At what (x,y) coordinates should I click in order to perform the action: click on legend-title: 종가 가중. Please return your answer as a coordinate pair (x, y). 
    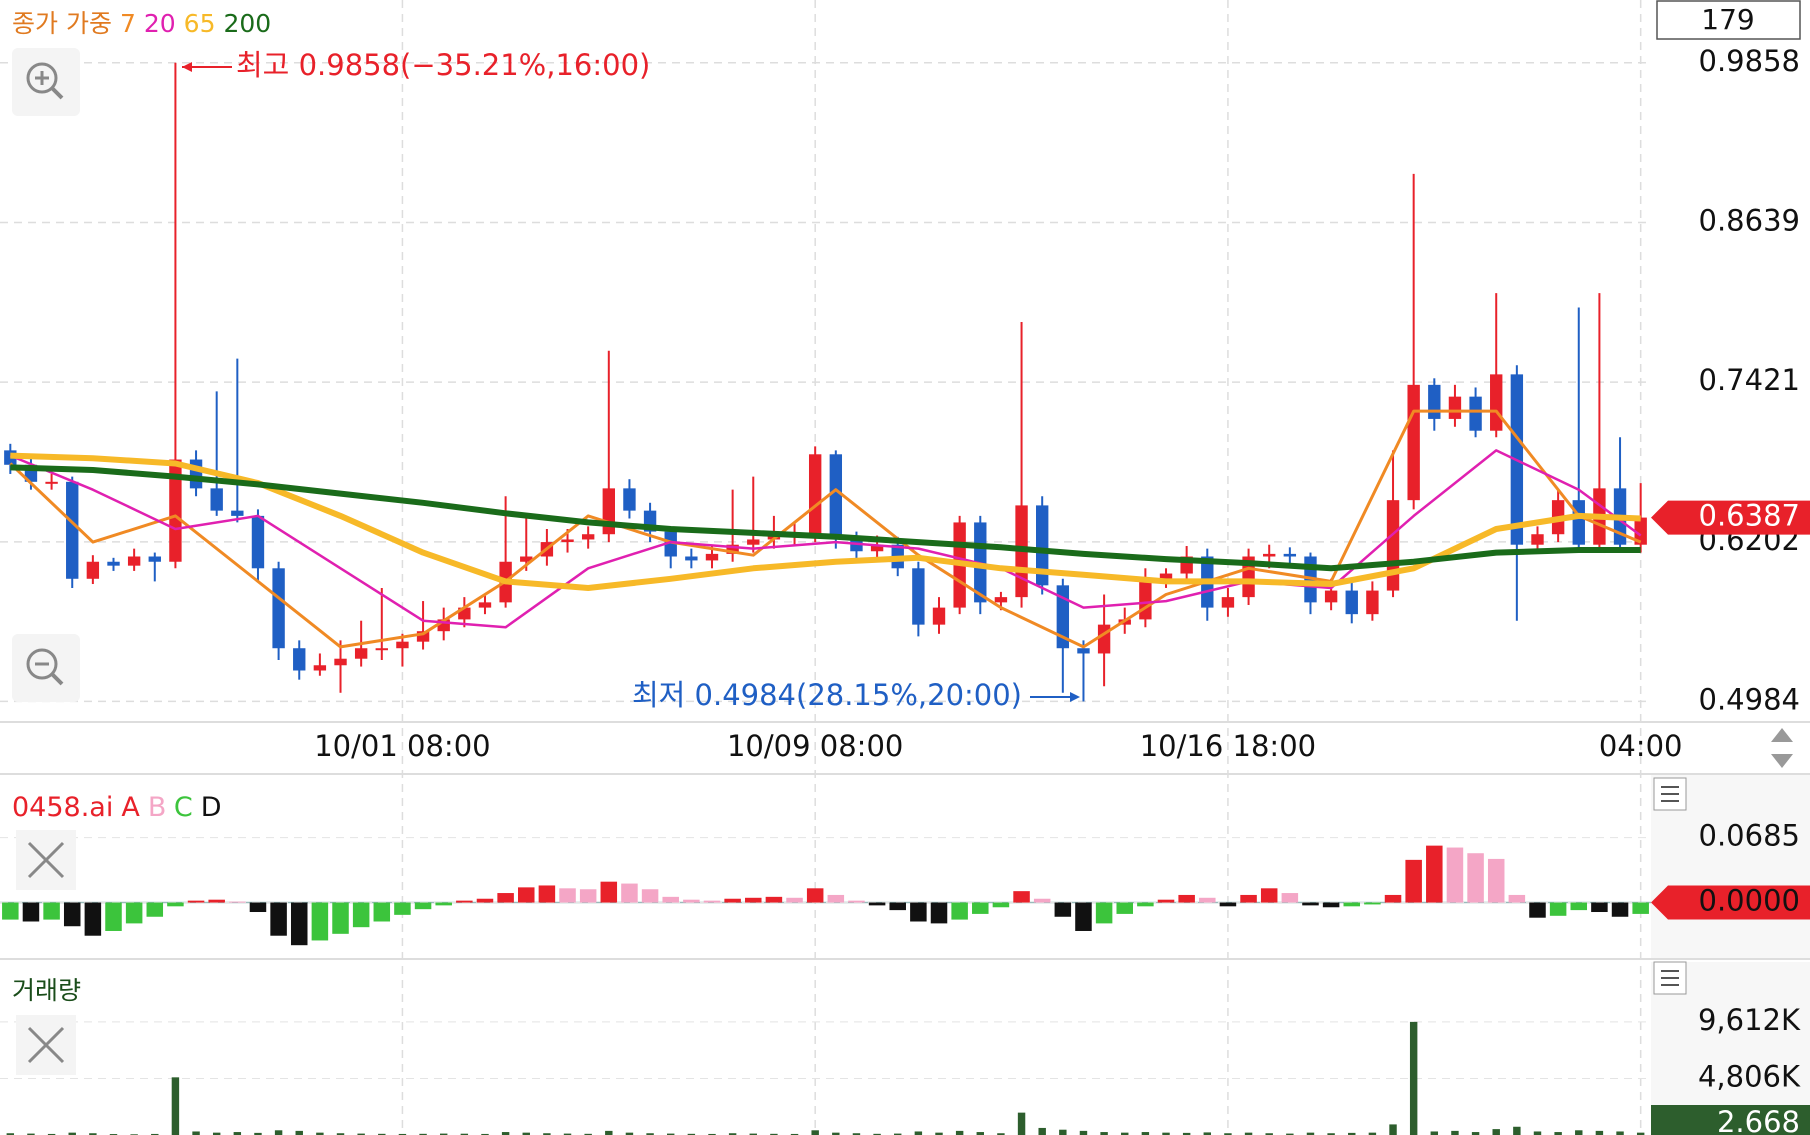
    Looking at the image, I should click on (62, 23).